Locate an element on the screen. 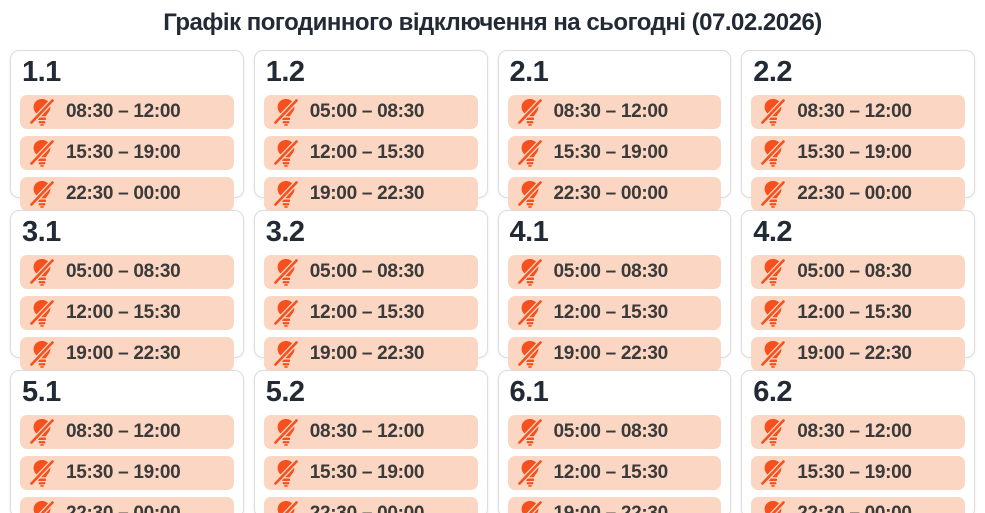  group-label: 2.2 is located at coordinates (773, 72).